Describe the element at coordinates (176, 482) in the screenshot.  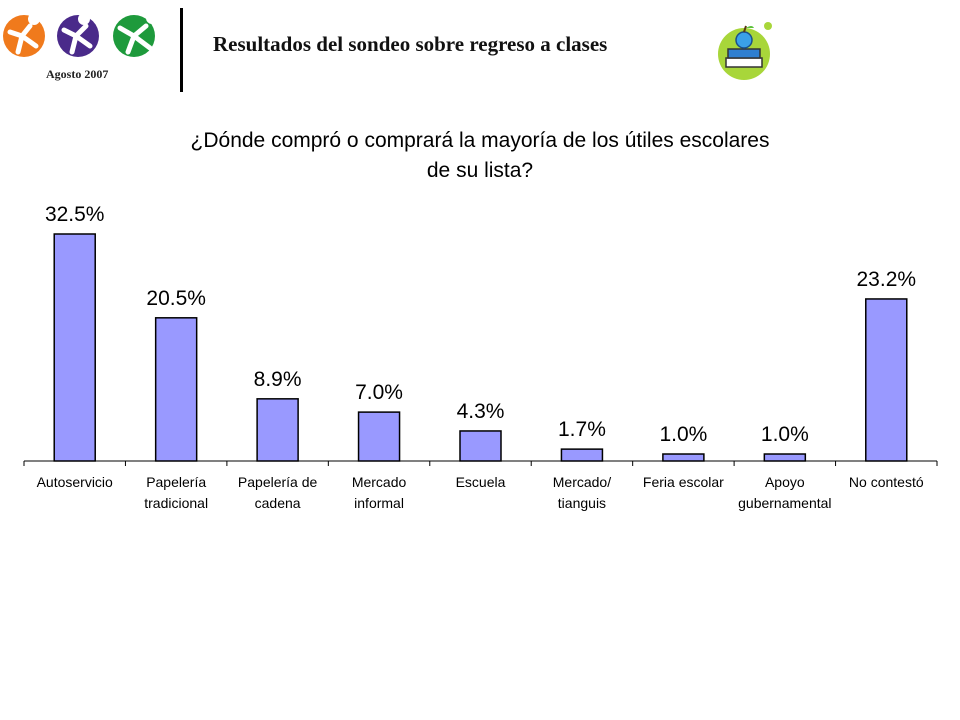
I see `category-label: Papelería` at that location.